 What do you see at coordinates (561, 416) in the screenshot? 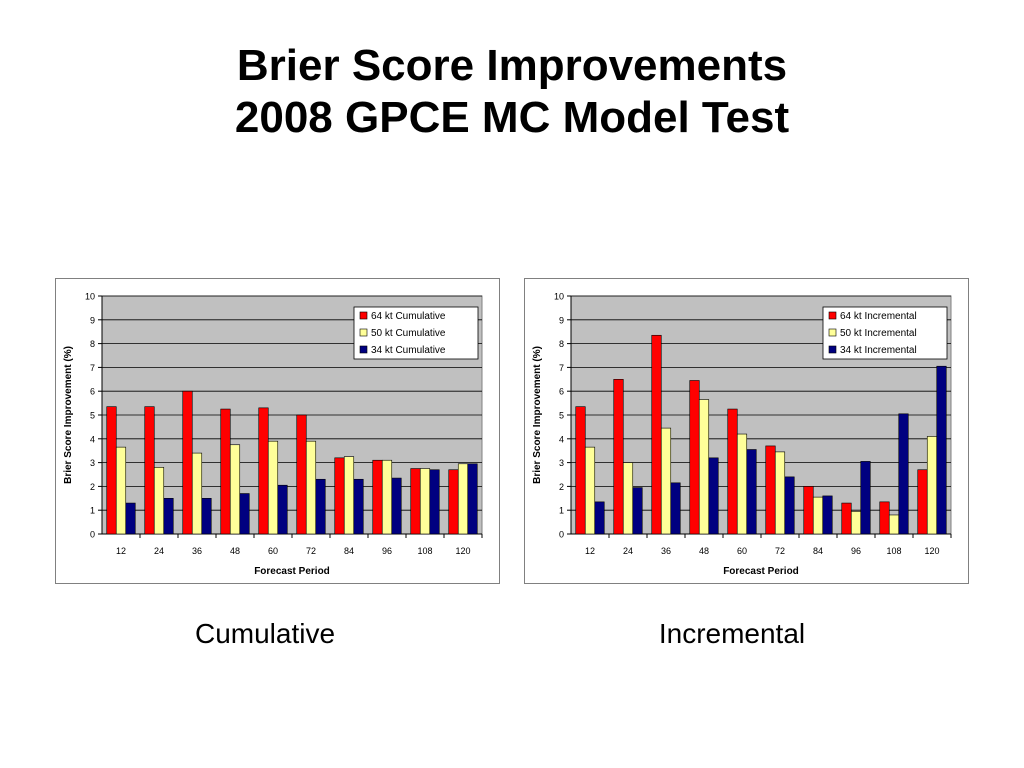
I see `incremental-y-tick-label: 5` at bounding box center [561, 416].